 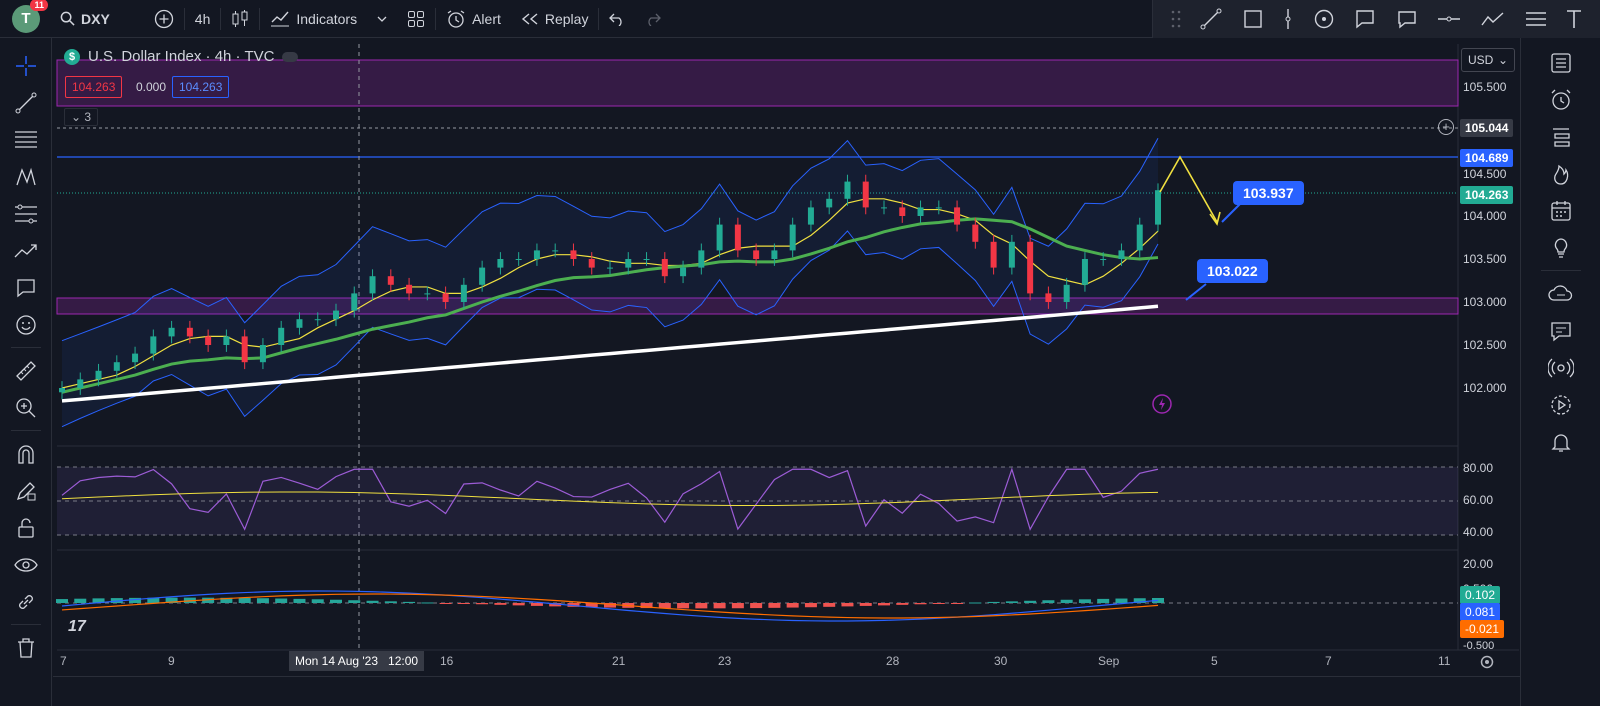 What do you see at coordinates (382, 19) in the screenshot?
I see `indicators-dropdown` at bounding box center [382, 19].